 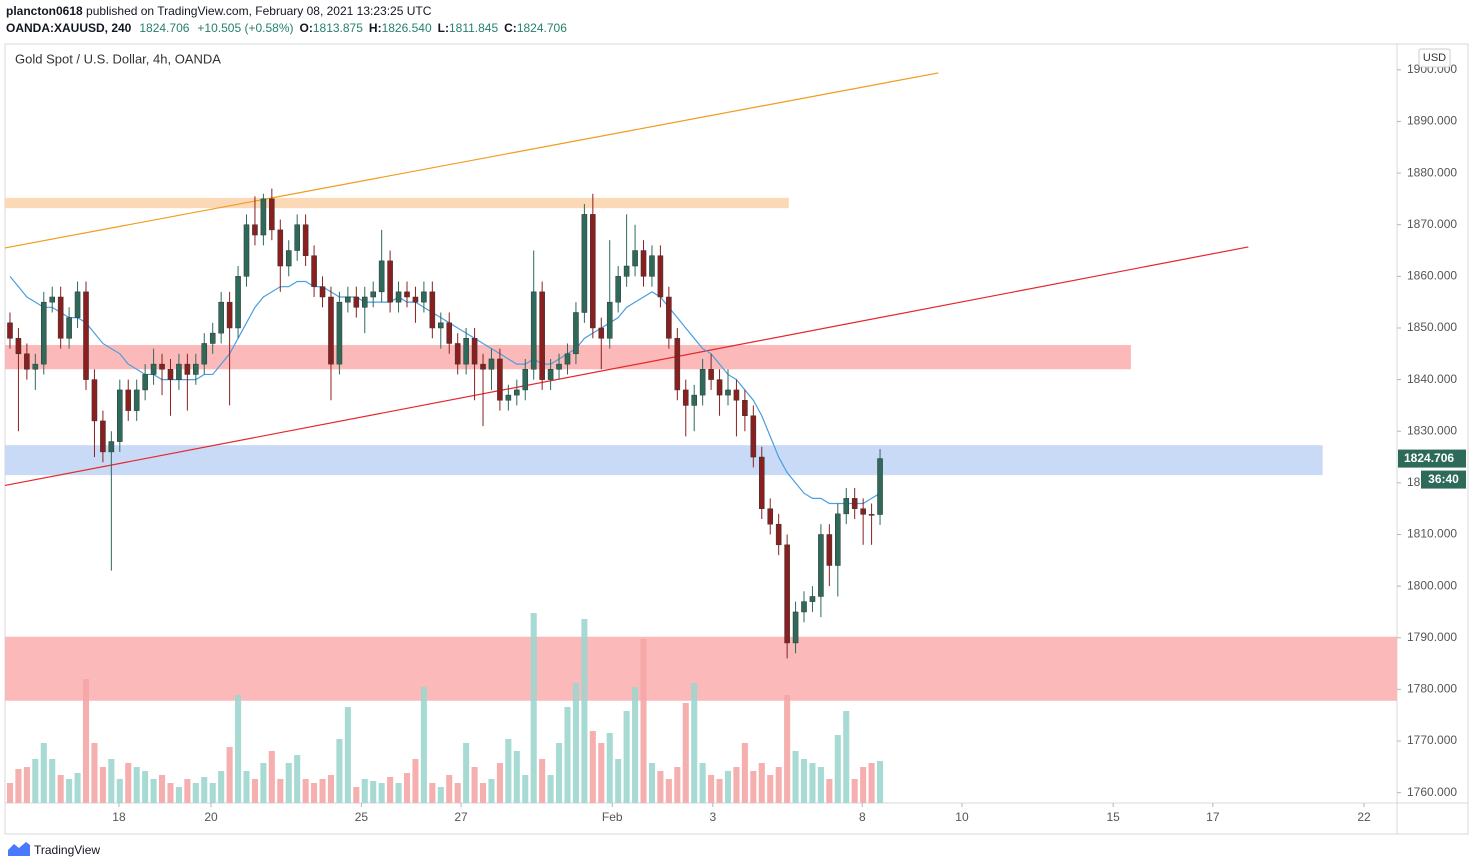 What do you see at coordinates (1113, 817) in the screenshot?
I see `x-tick-label: 15` at bounding box center [1113, 817].